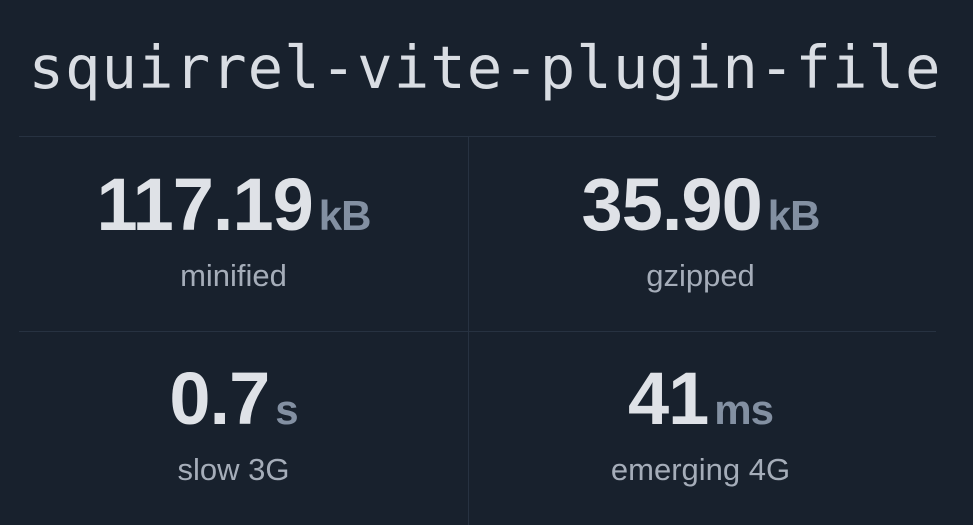 Image resolution: width=973 pixels, height=525 pixels. What do you see at coordinates (233, 275) in the screenshot?
I see `stat-label: minified` at bounding box center [233, 275].